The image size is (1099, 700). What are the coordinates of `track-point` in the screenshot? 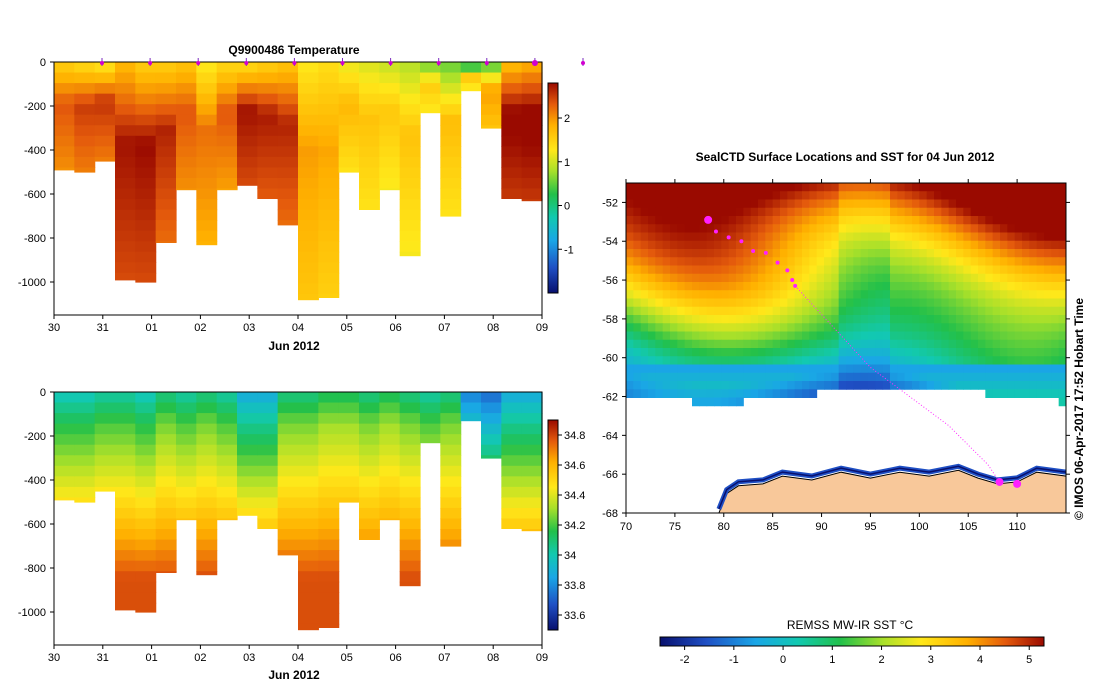 It's located at (753, 250).